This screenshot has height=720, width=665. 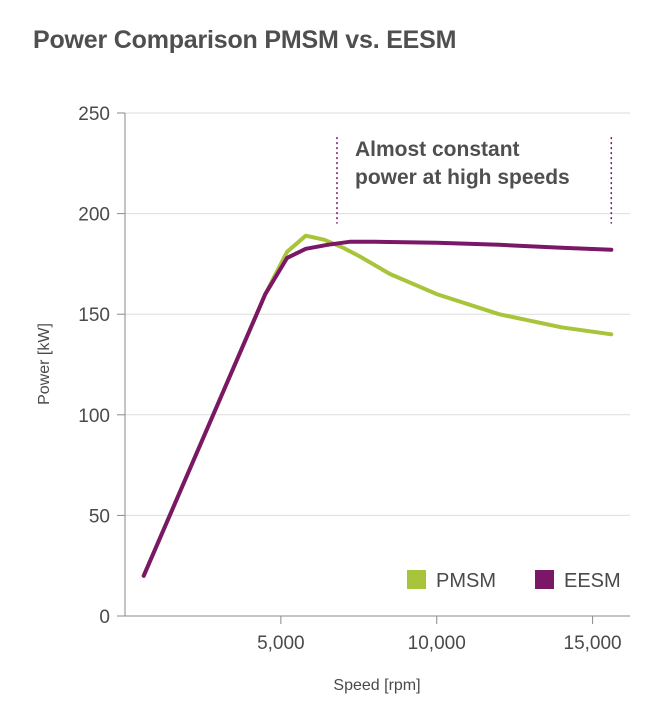 I want to click on y-tick-label-50: 50, so click(x=99, y=516).